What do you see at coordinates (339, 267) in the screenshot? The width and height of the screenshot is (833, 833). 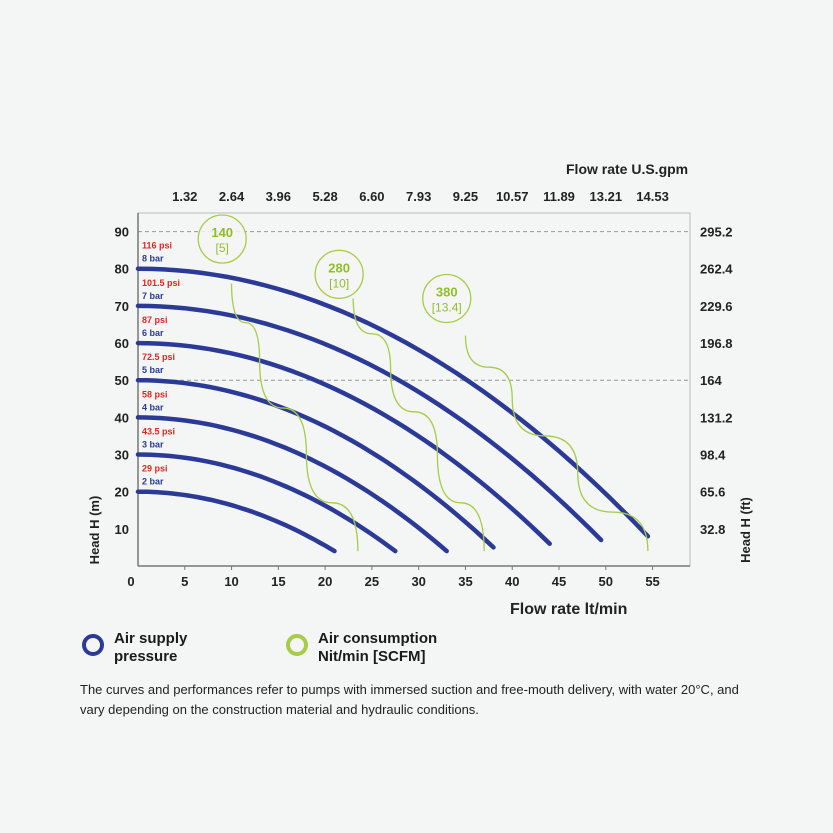 I see `consumption-nl-280: 280` at bounding box center [339, 267].